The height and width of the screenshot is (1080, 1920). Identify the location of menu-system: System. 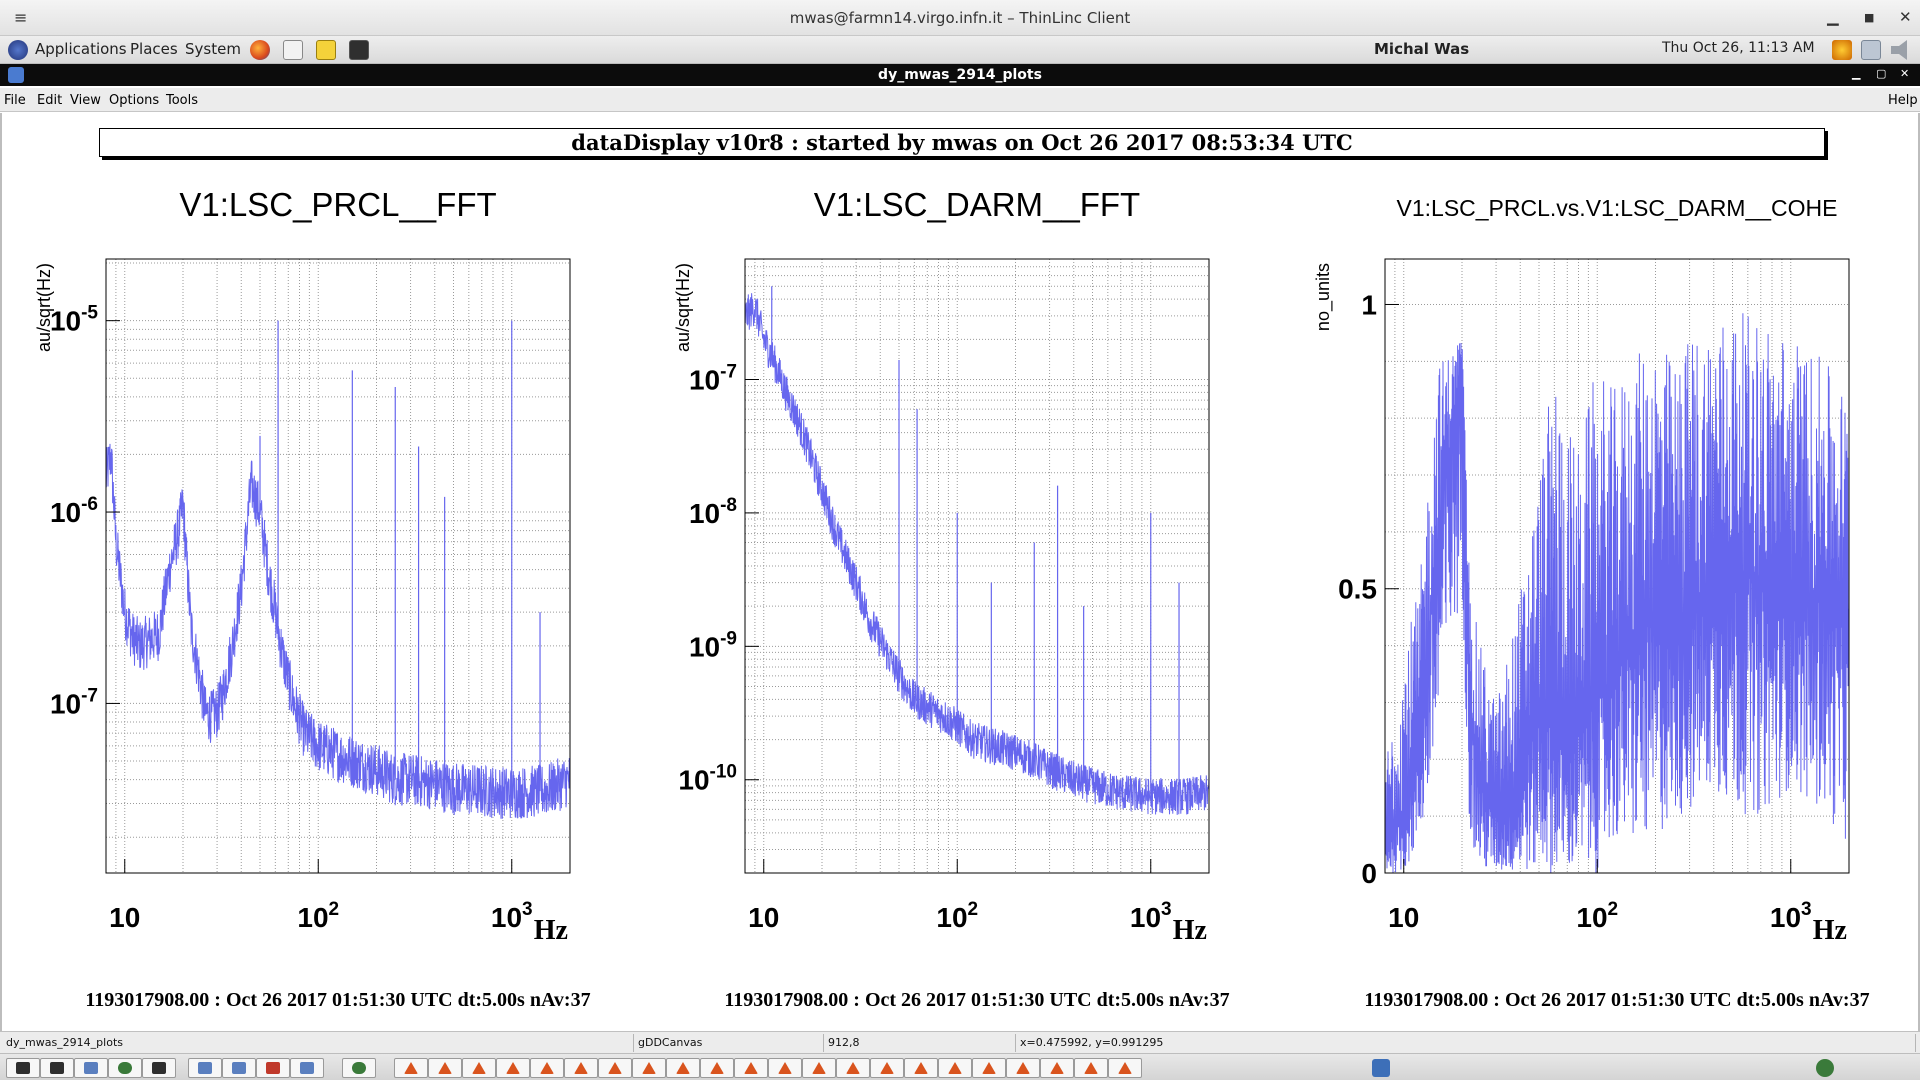
(213, 49).